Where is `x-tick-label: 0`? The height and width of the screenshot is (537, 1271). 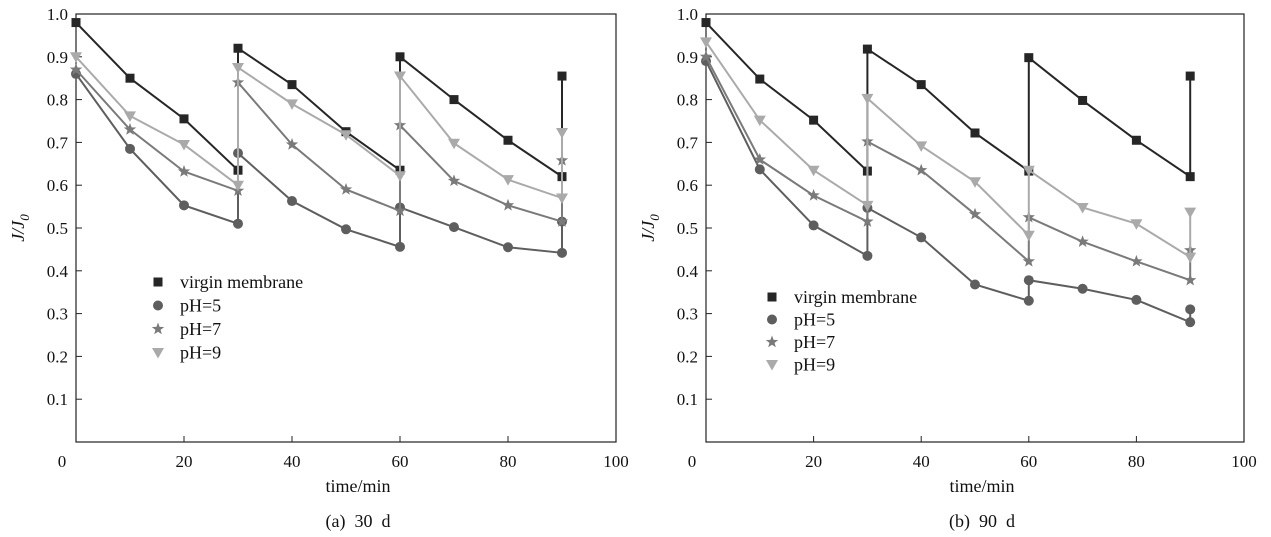 x-tick-label: 0 is located at coordinates (62, 461).